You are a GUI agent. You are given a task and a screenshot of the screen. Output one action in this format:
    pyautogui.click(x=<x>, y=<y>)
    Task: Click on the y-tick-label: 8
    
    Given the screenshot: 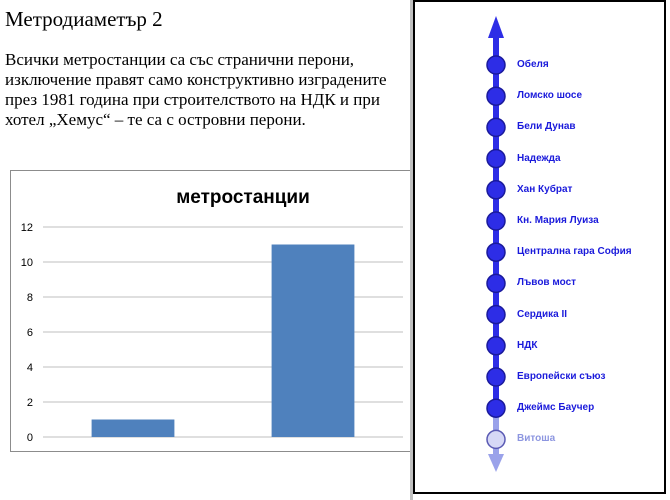 What is the action you would take?
    pyautogui.click(x=30, y=298)
    